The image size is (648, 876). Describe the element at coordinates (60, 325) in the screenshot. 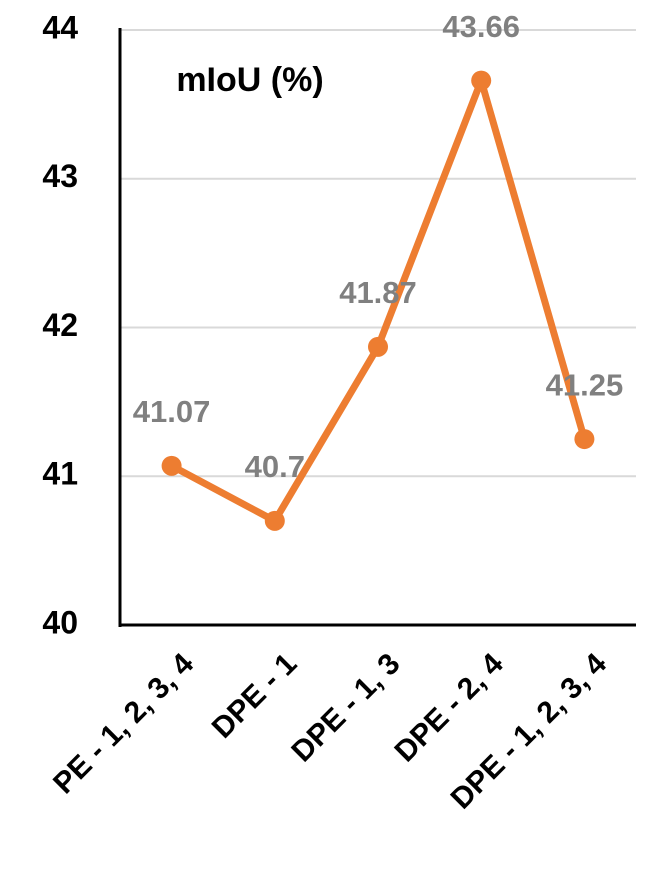

I see `y-tick-label: 42` at that location.